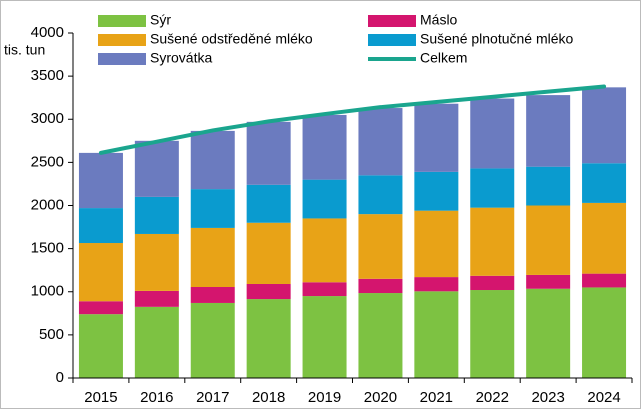 The image size is (641, 409). Describe the element at coordinates (231, 39) in the screenshot. I see `legend-label: Sušené odstředěné mléko` at that location.